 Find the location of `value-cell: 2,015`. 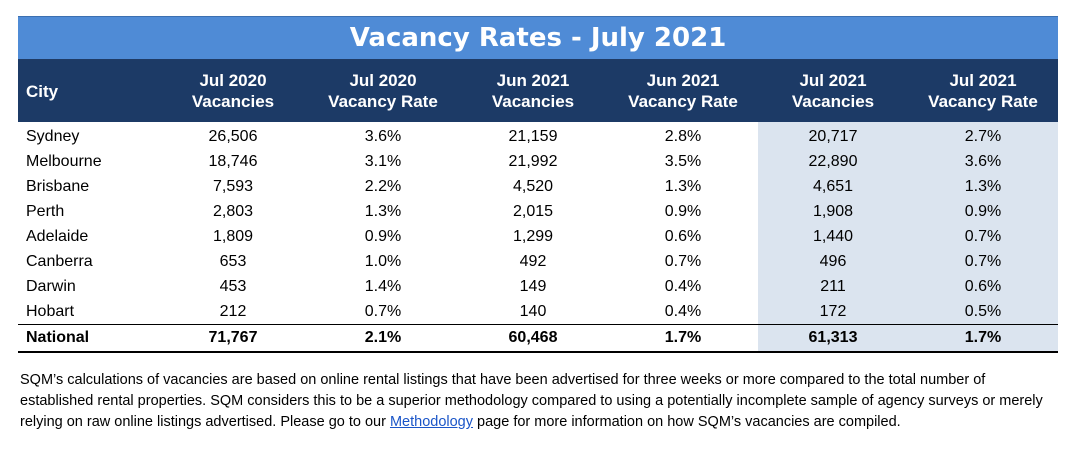

value-cell: 2,015 is located at coordinates (533, 211).